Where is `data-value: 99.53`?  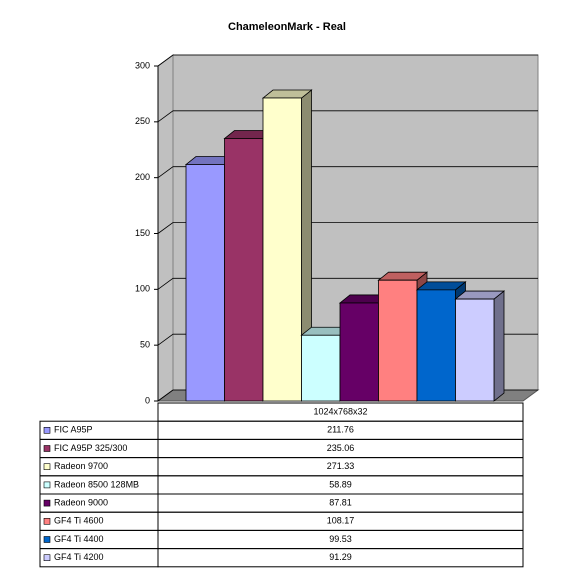 data-value: 99.53 is located at coordinates (340, 539).